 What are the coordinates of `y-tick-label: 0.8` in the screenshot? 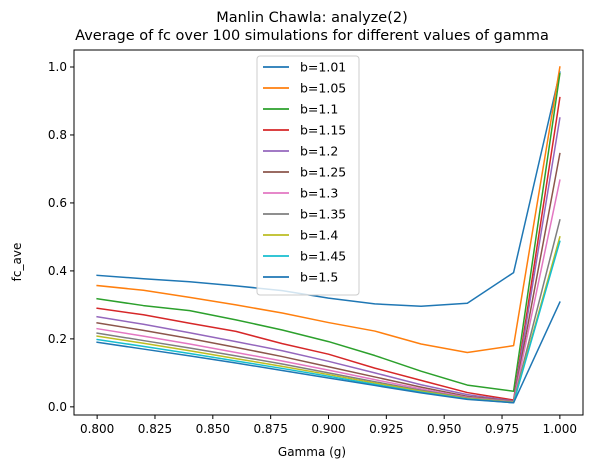 It's located at (57, 135).